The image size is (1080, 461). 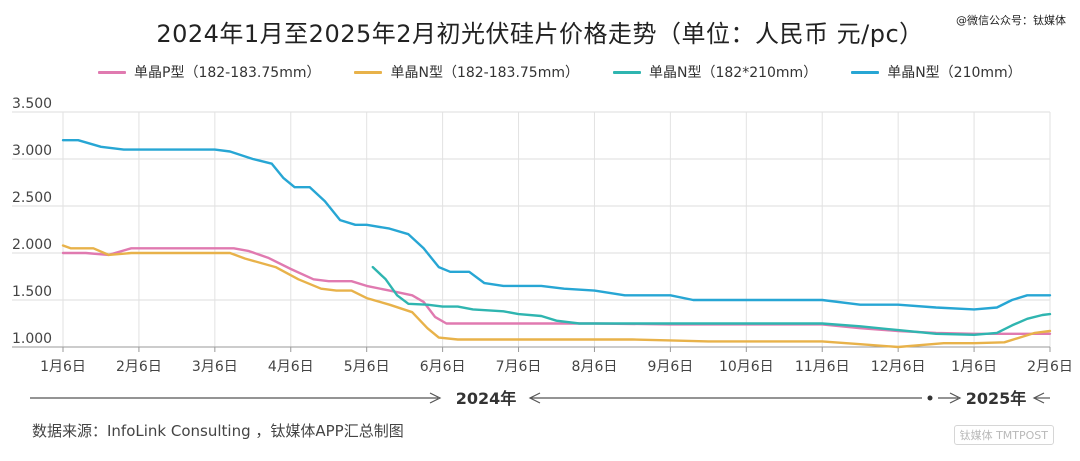 What do you see at coordinates (443, 367) in the screenshot?
I see `x-tick-label: 6月6日` at bounding box center [443, 367].